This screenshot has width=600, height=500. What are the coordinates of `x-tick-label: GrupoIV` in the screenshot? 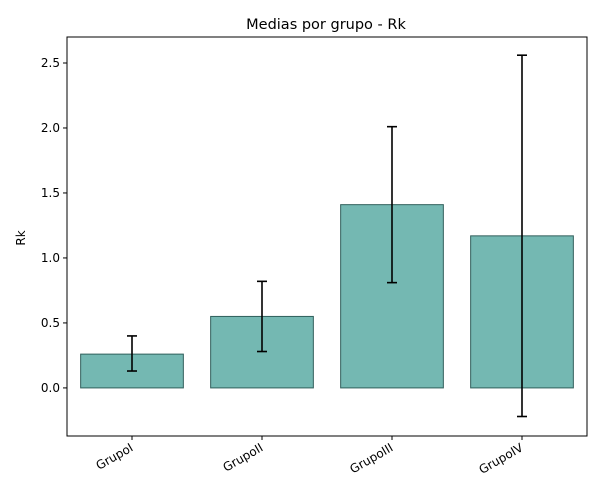 It's located at (501, 458).